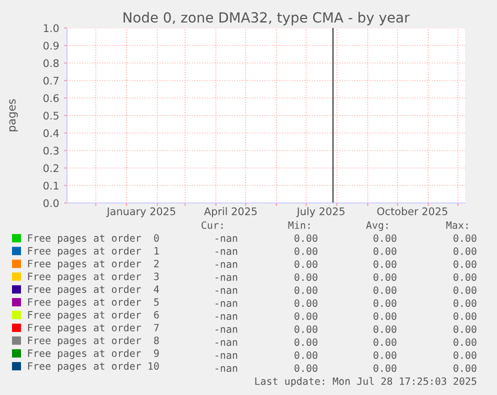 The image size is (497, 395). Describe the element at coordinates (51, 98) in the screenshot. I see `y-tick-label: 0.6` at that location.